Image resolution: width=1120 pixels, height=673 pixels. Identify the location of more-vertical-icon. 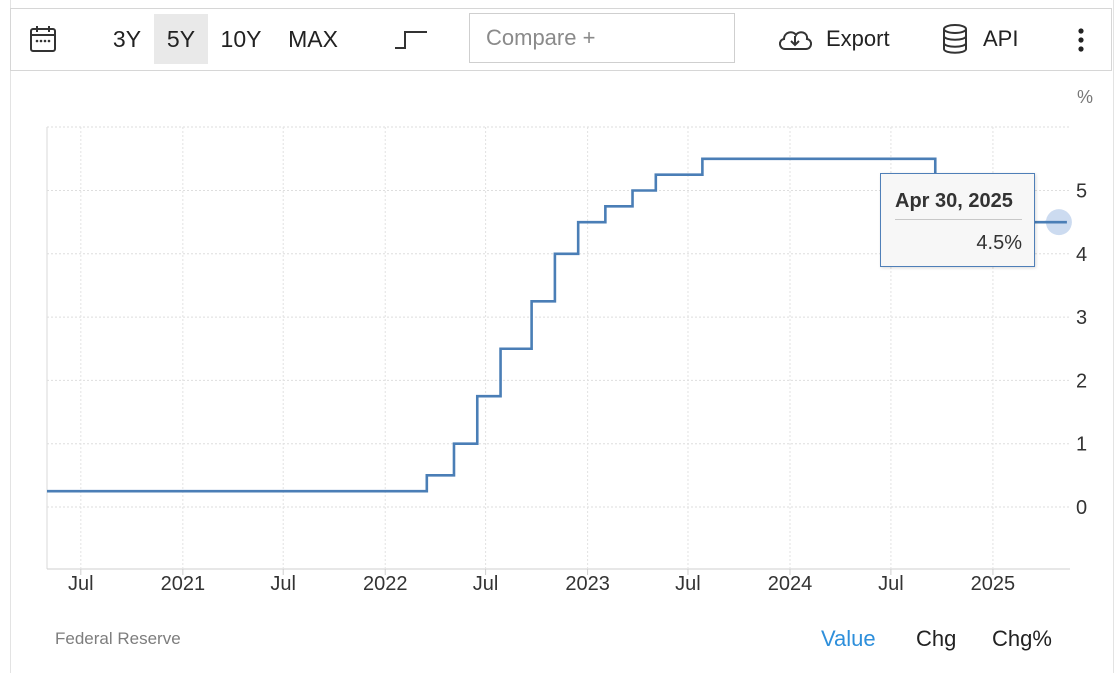
(1081, 40).